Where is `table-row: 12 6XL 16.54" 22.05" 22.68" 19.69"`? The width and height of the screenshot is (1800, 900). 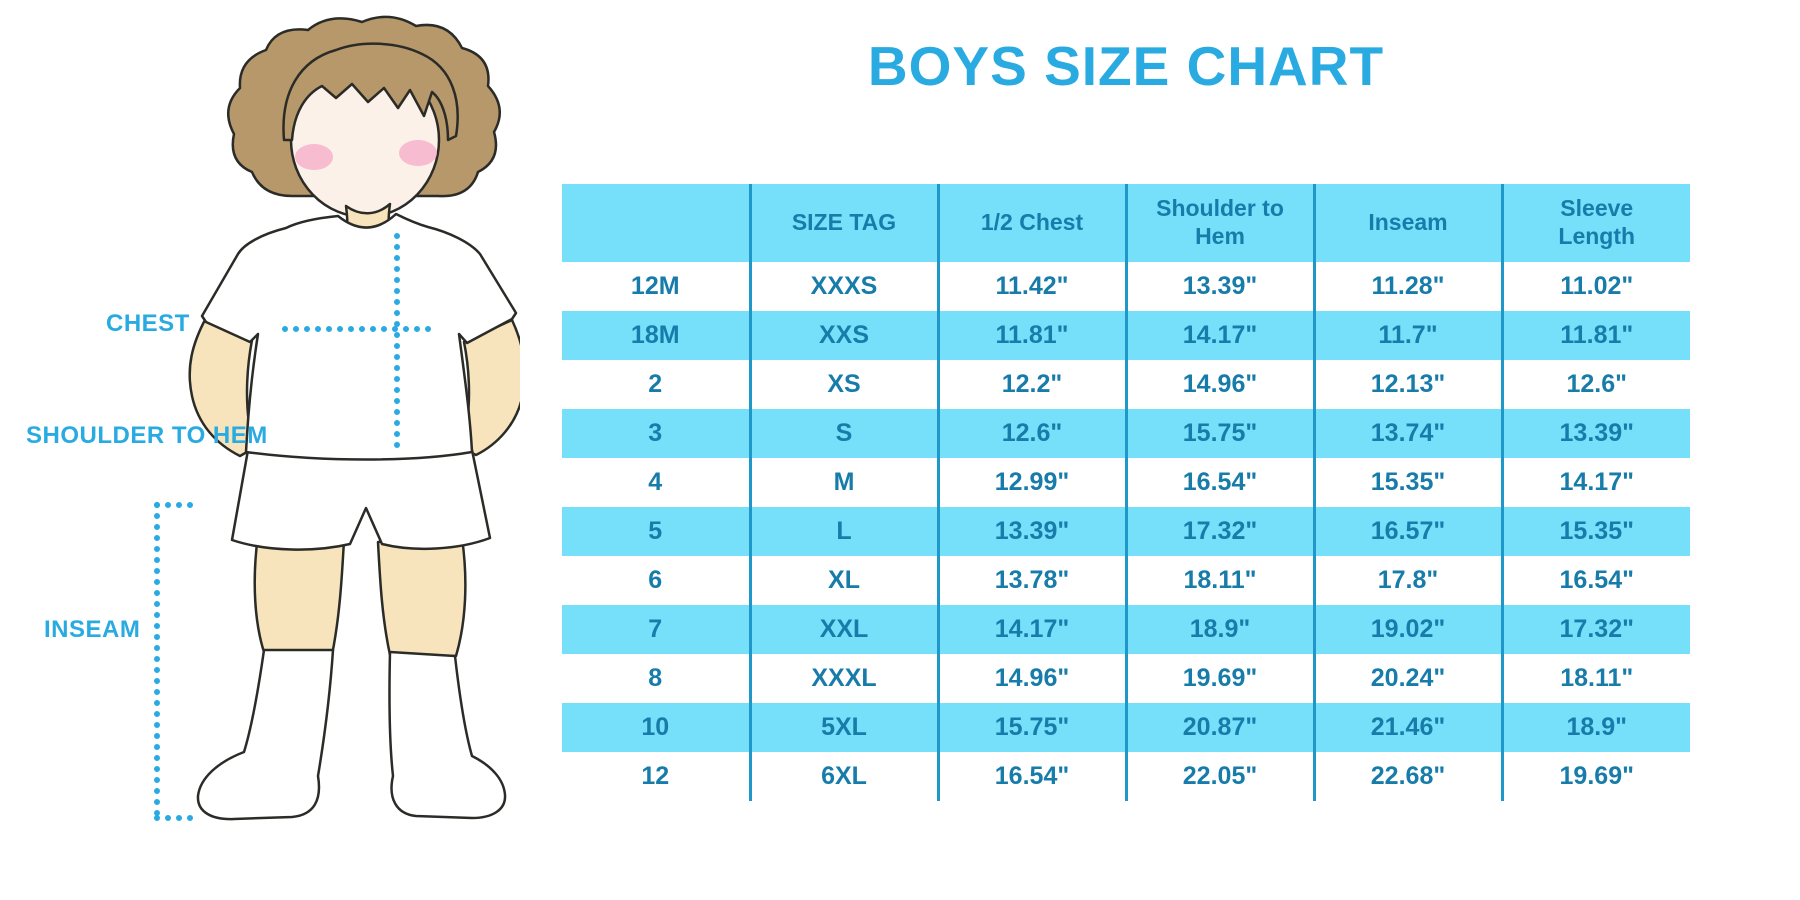 table-row: 12 6XL 16.54" 22.05" 22.68" 19.69" is located at coordinates (1126, 776).